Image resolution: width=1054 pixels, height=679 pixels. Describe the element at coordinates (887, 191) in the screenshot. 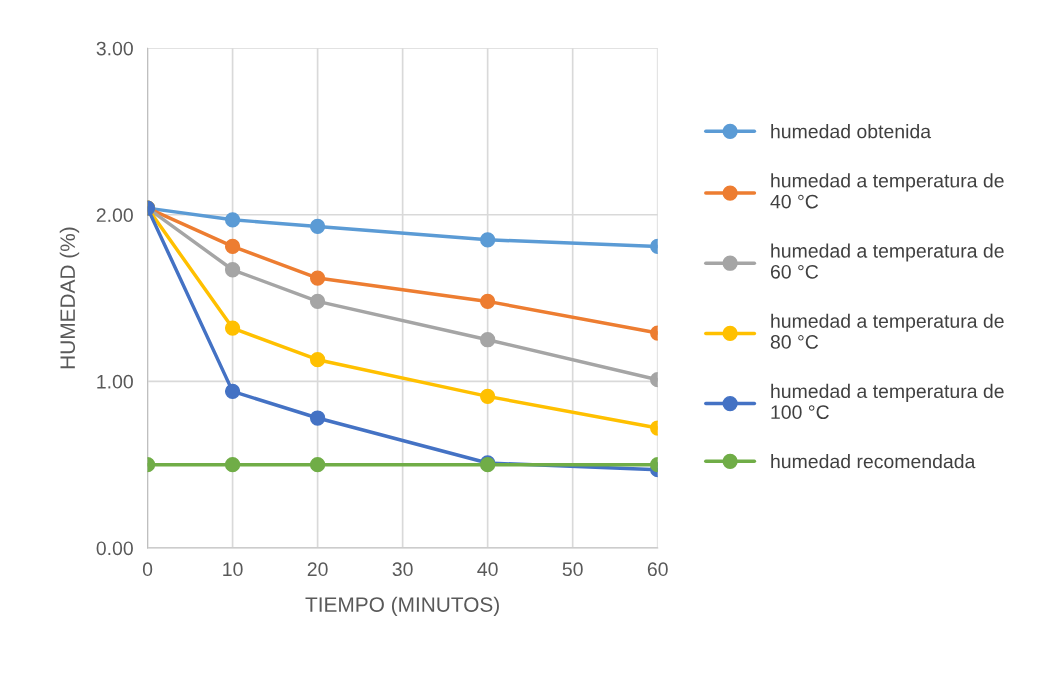

I see `legend-label: humedad a temperatura de 40 °C` at that location.